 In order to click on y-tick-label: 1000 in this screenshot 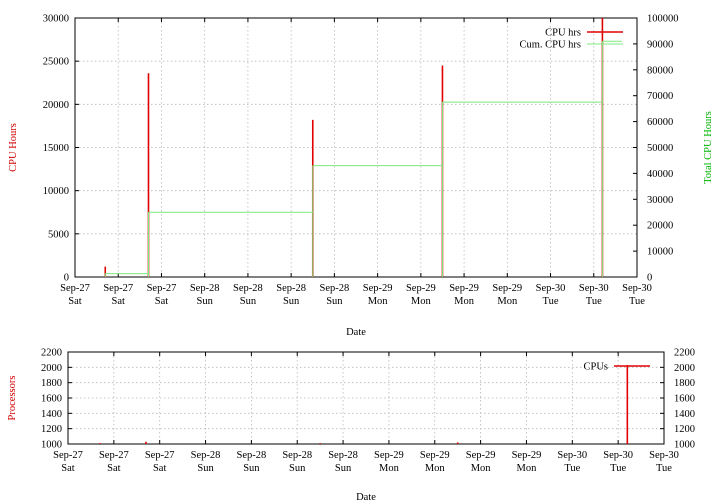, I will do `click(51, 445)`.